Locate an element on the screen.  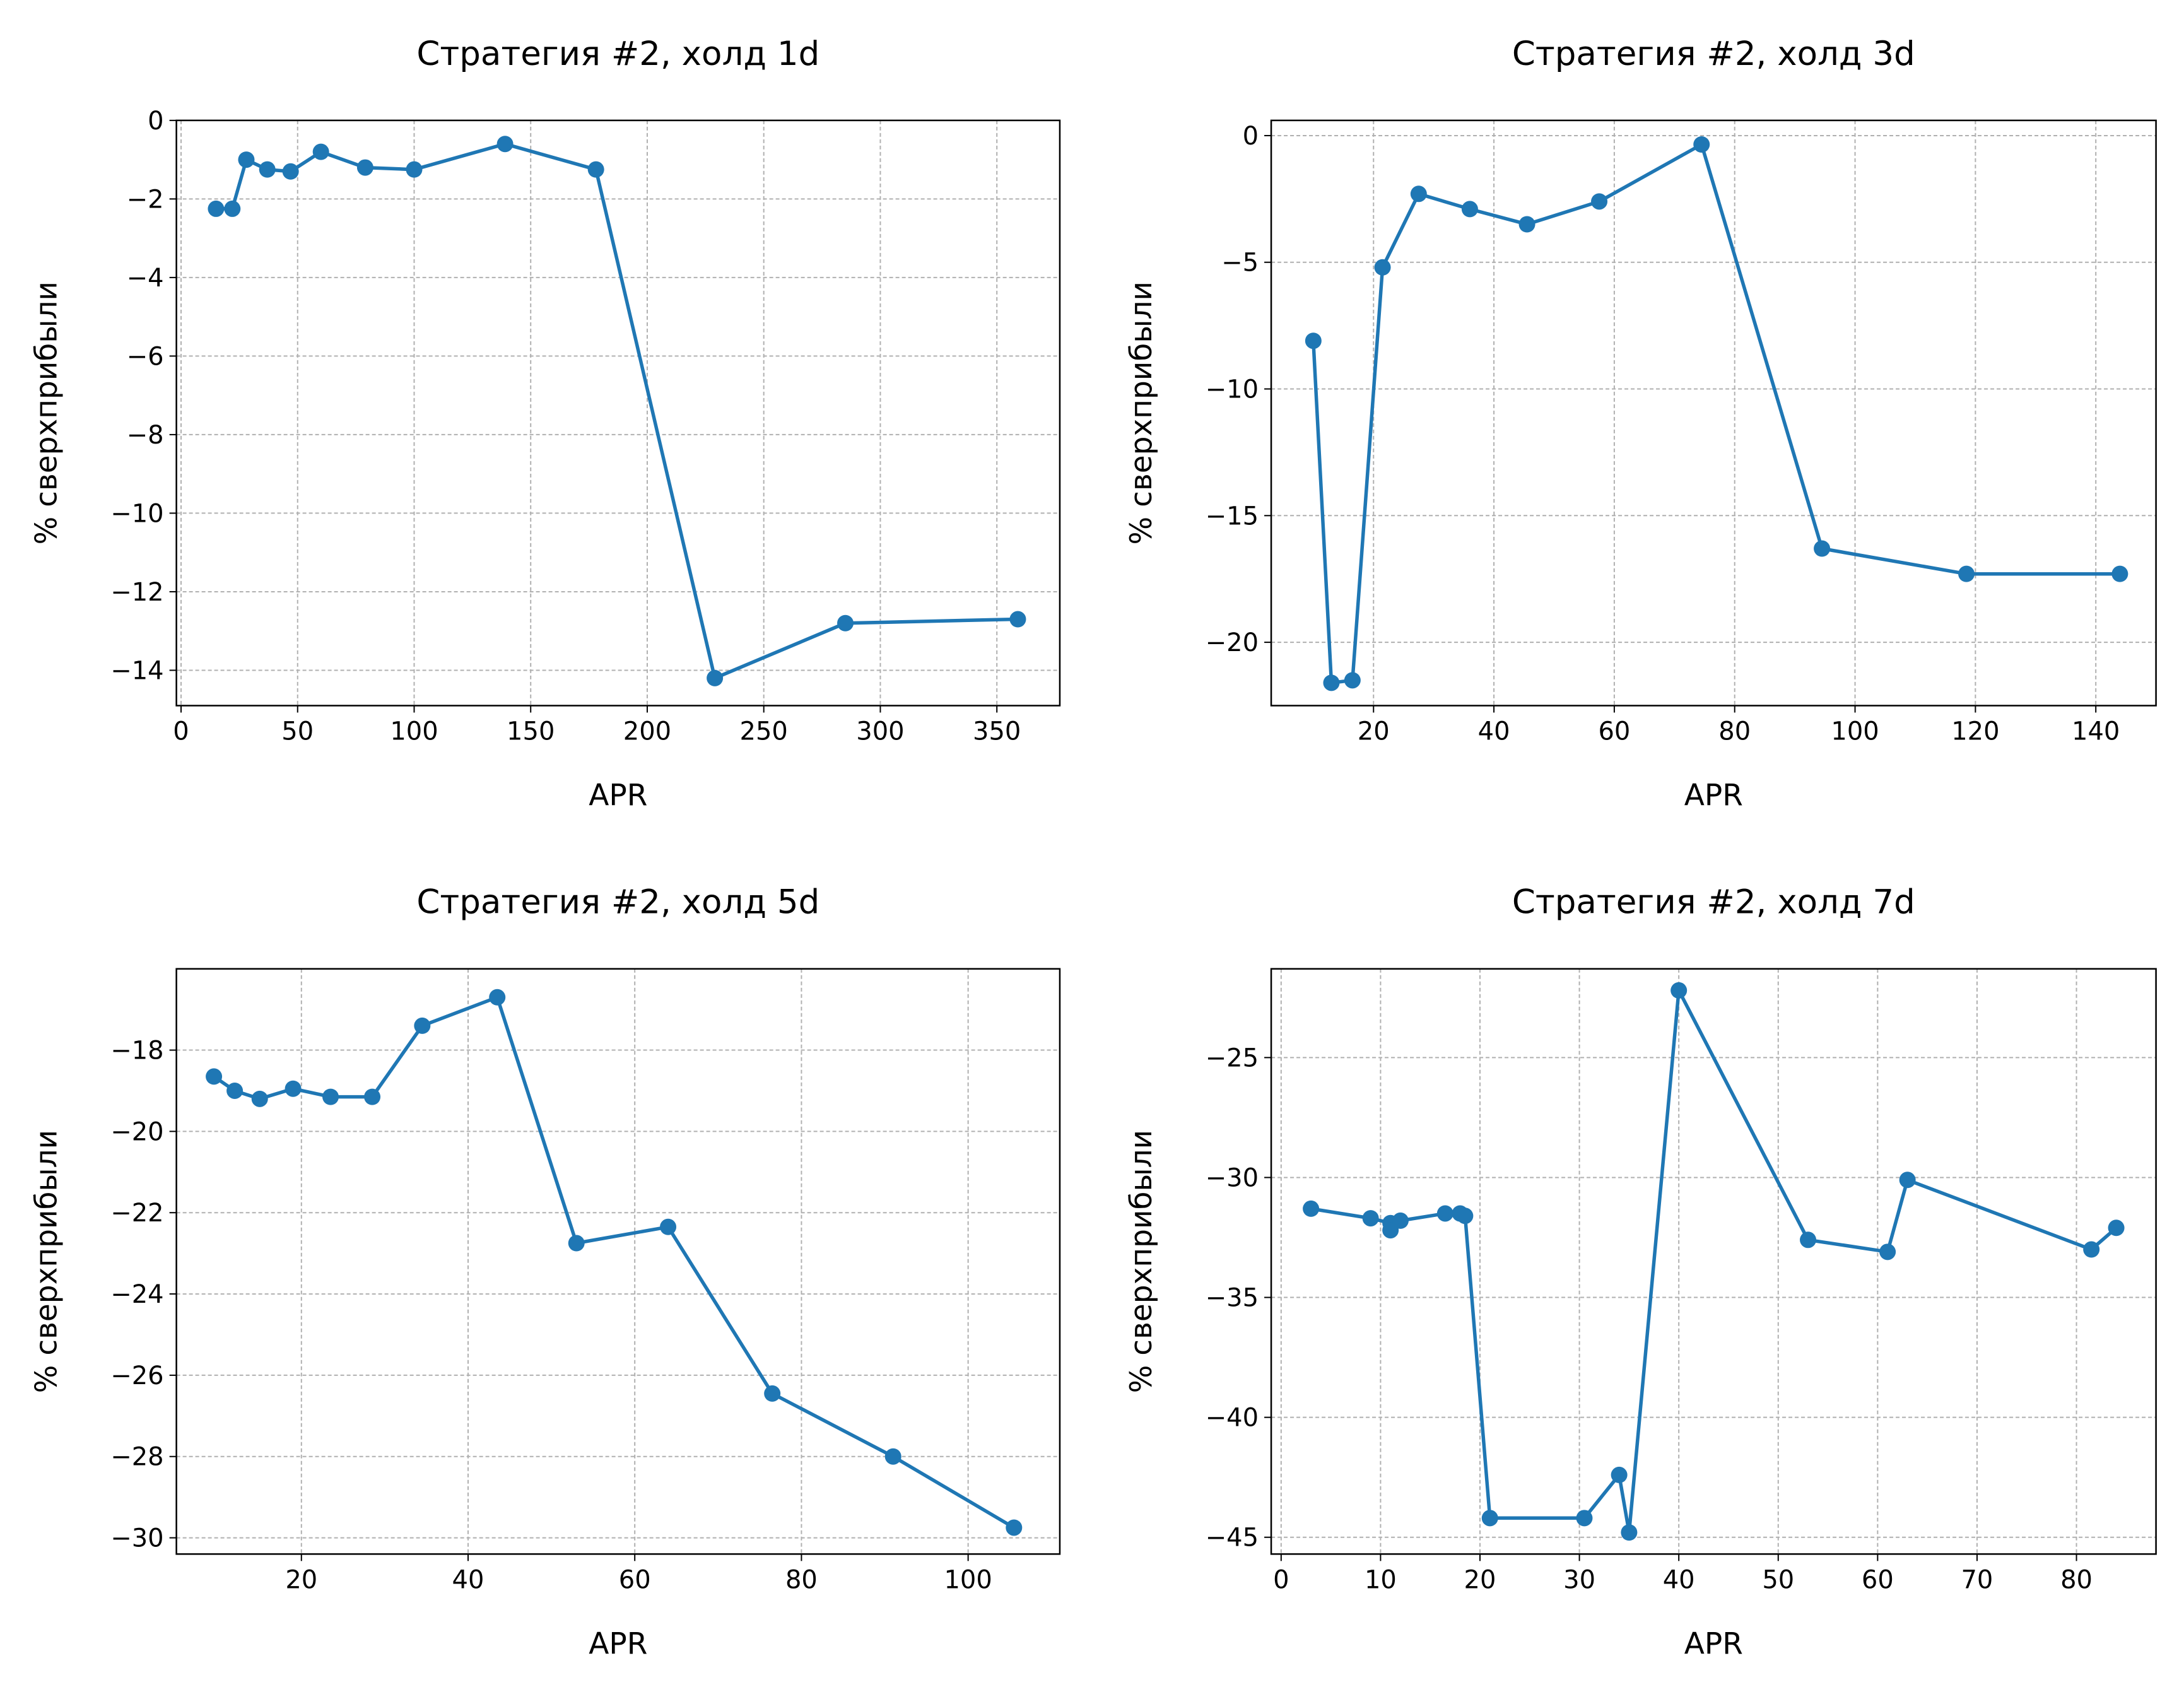
y-tick-label: −2 is located at coordinates (145, 199).